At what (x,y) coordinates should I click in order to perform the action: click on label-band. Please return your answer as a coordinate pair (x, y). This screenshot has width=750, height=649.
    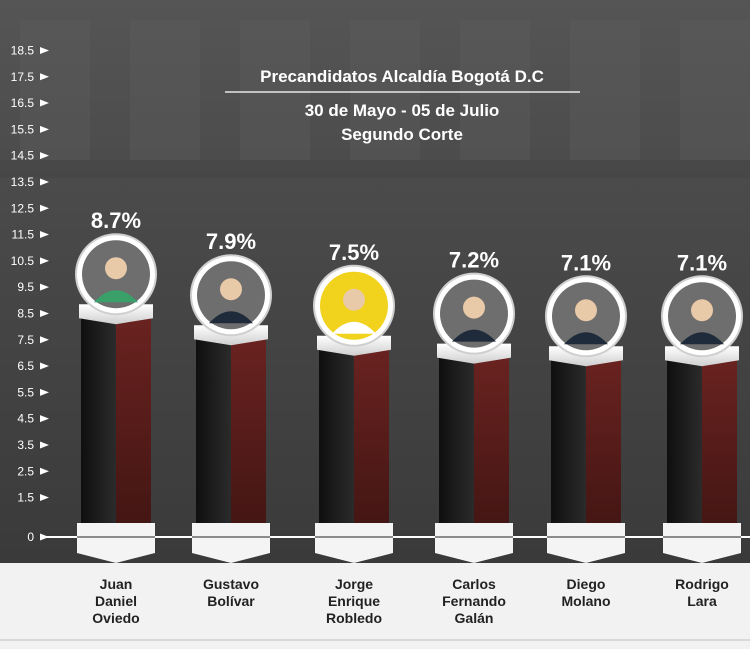
    Looking at the image, I should click on (375, 606).